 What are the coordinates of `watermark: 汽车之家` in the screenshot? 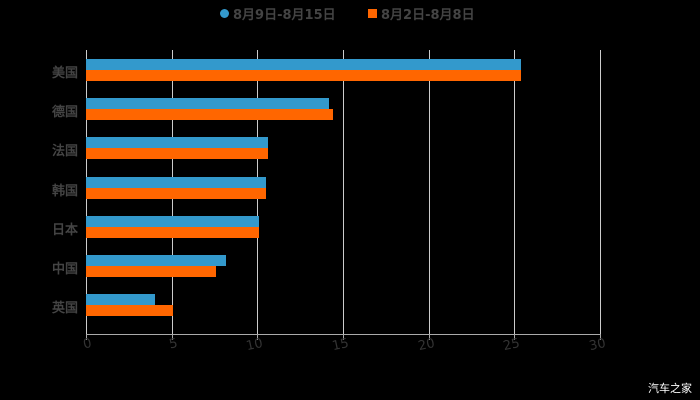 It's located at (670, 388).